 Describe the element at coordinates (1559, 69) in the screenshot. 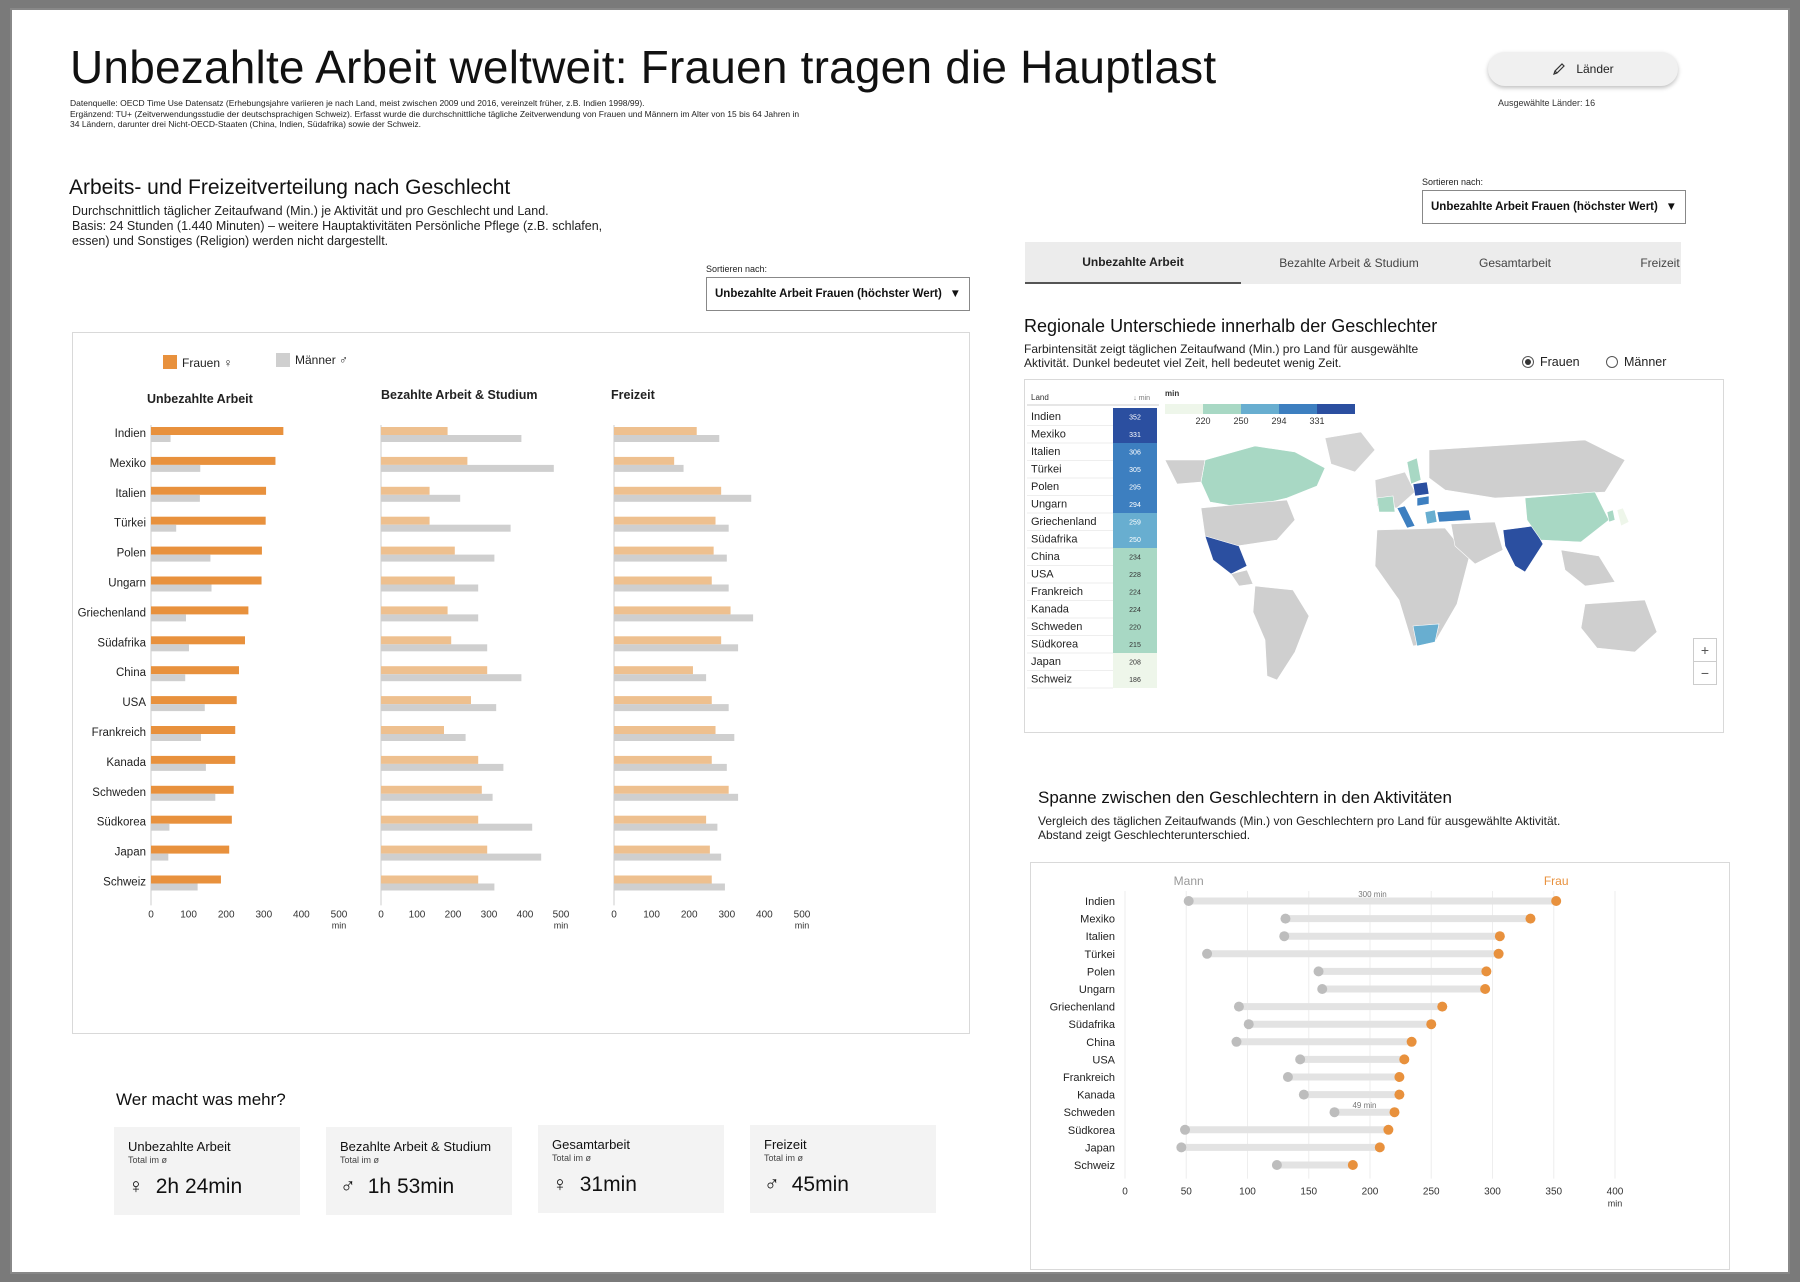

I see `pencil-icon` at that location.